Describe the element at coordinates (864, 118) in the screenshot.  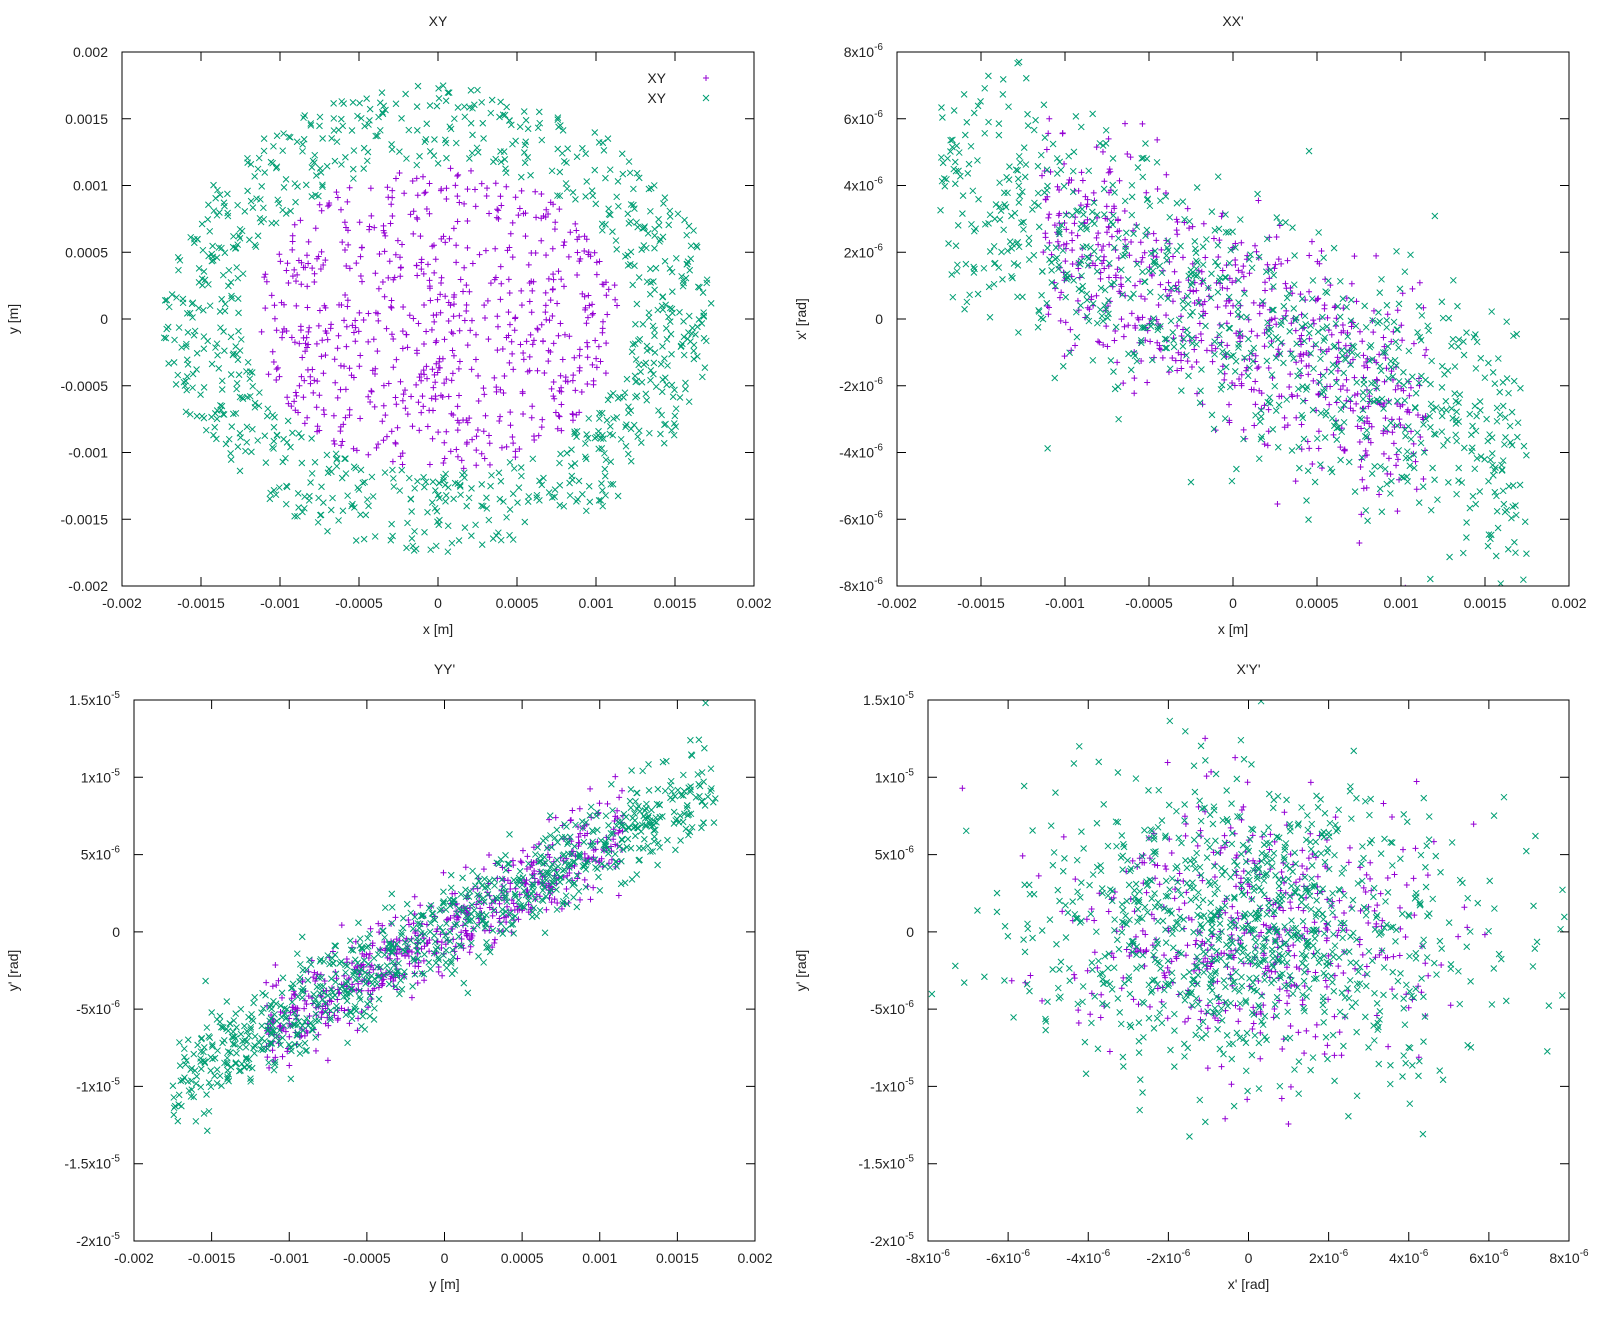
I see `tick-label: 6x10⁻⁶` at that location.